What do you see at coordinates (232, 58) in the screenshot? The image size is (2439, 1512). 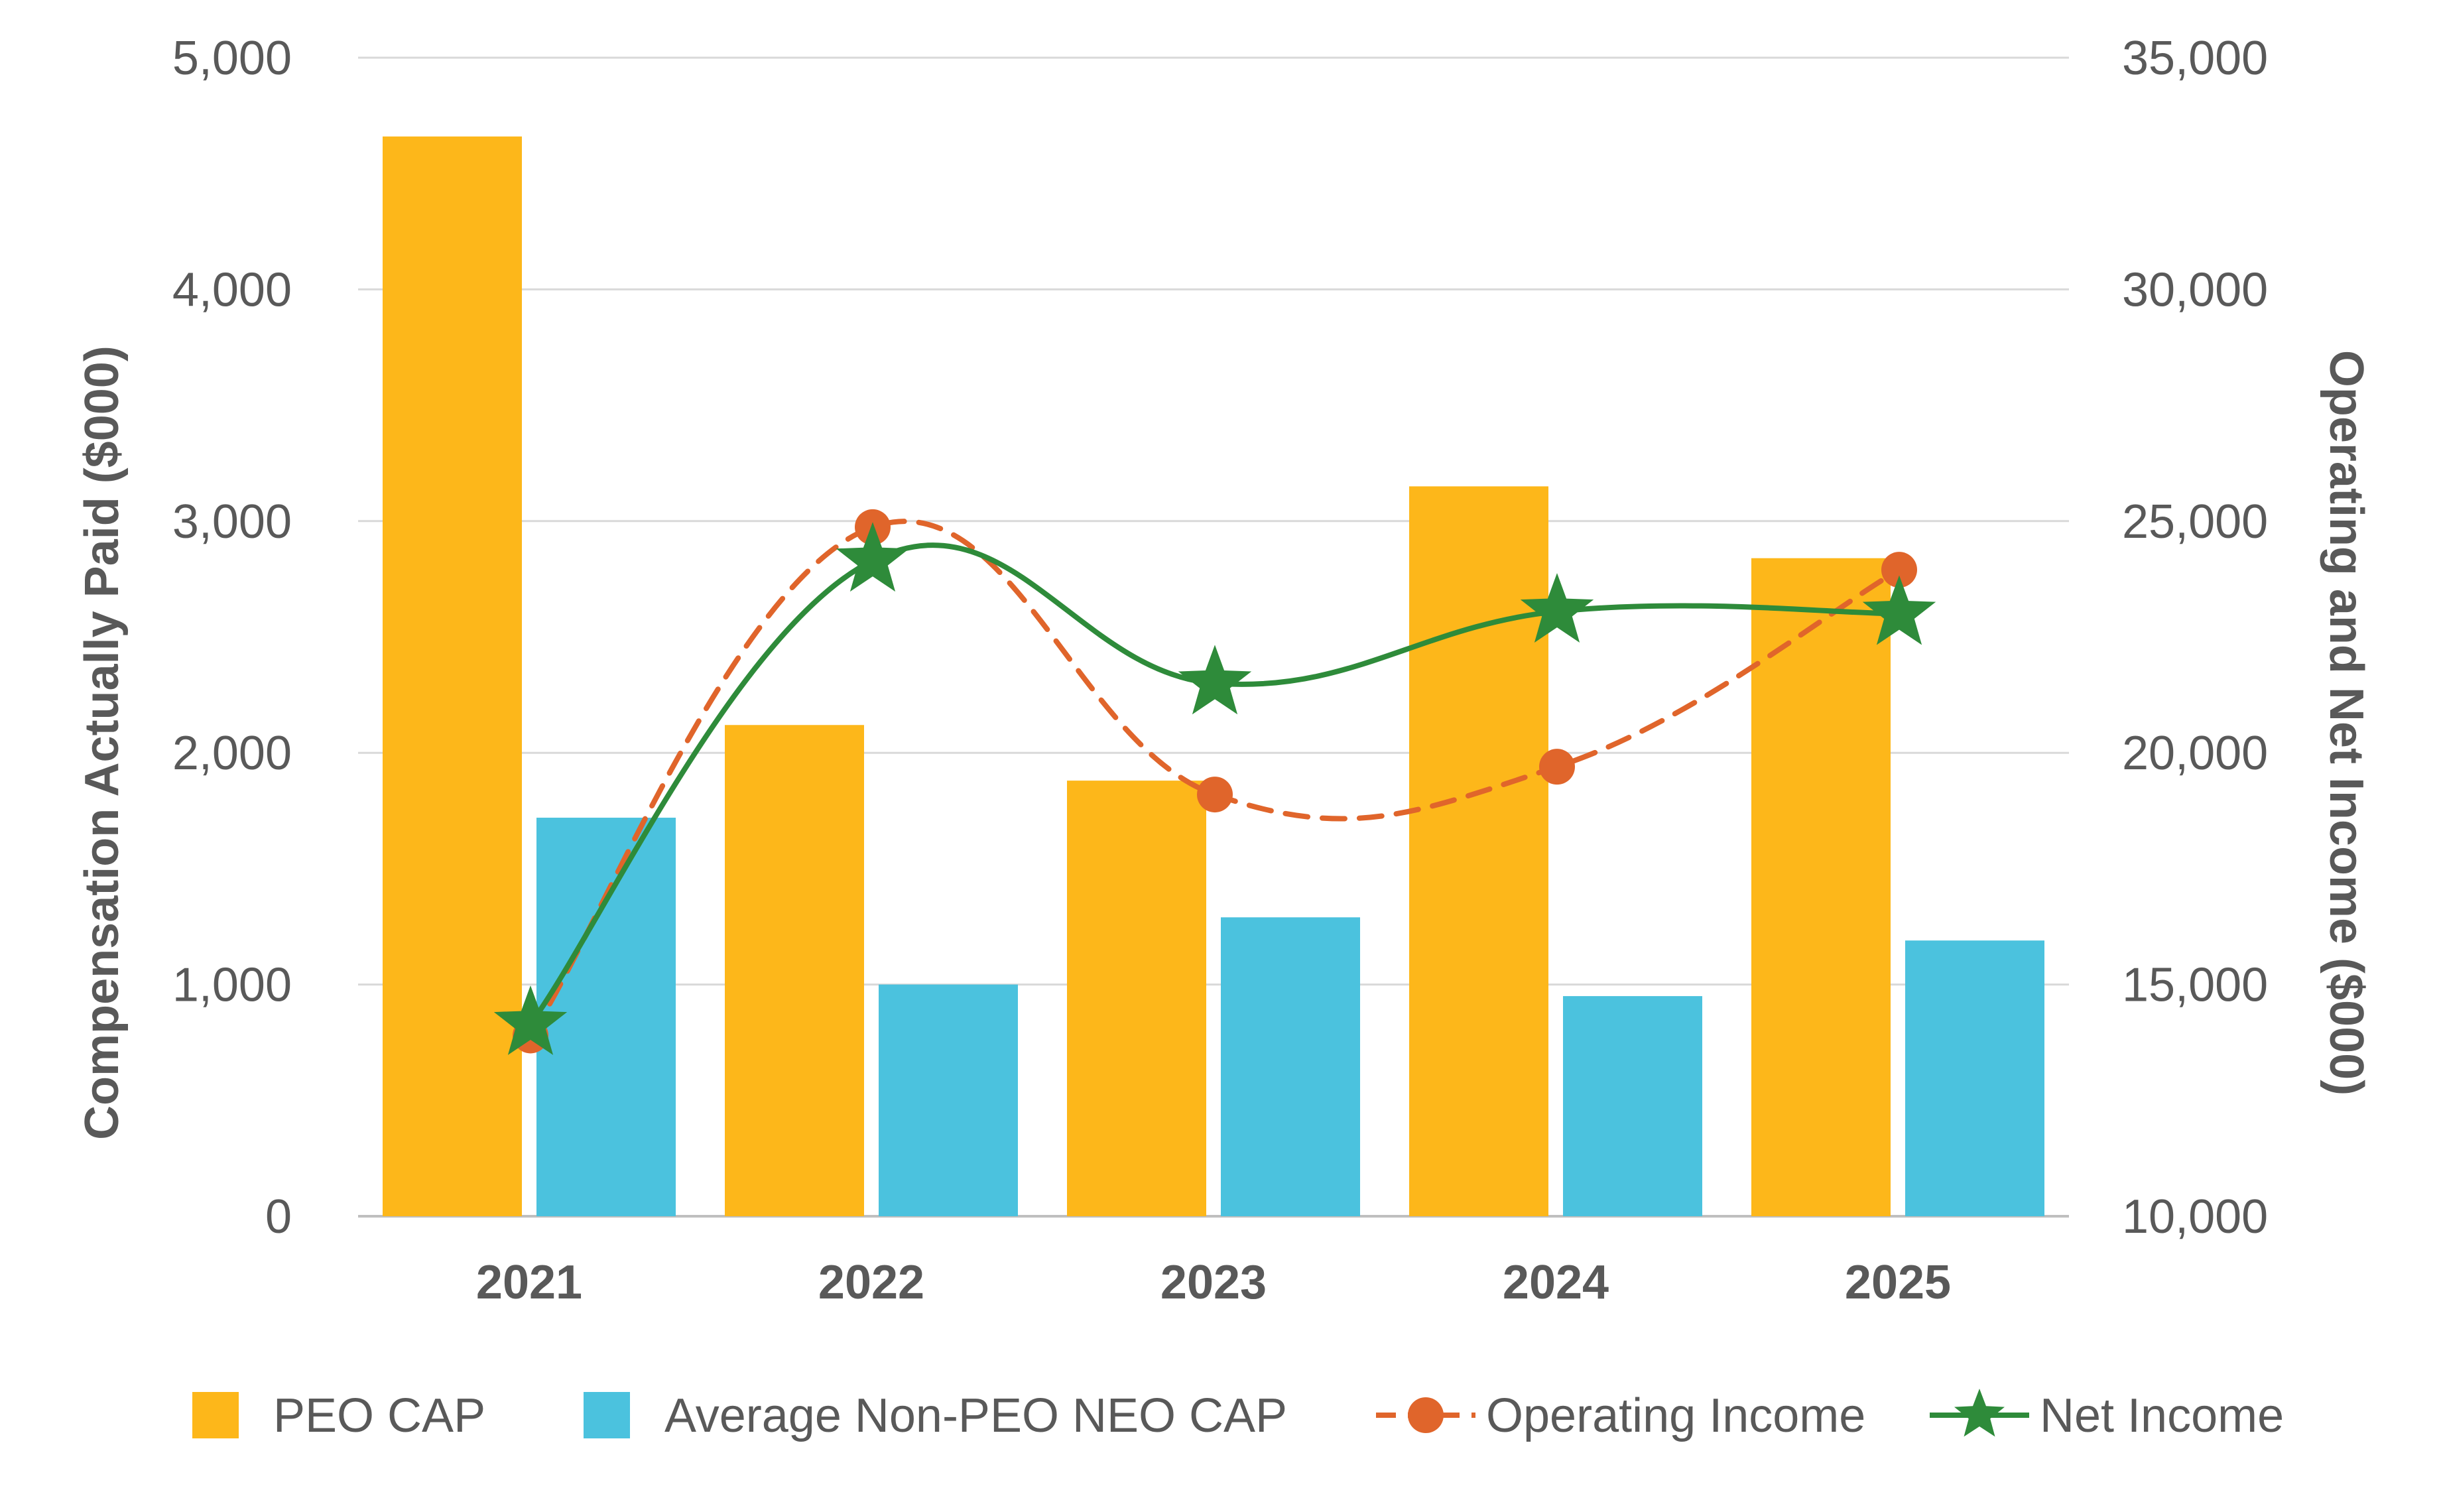 I see `left-tick-label: 5,000` at bounding box center [232, 58].